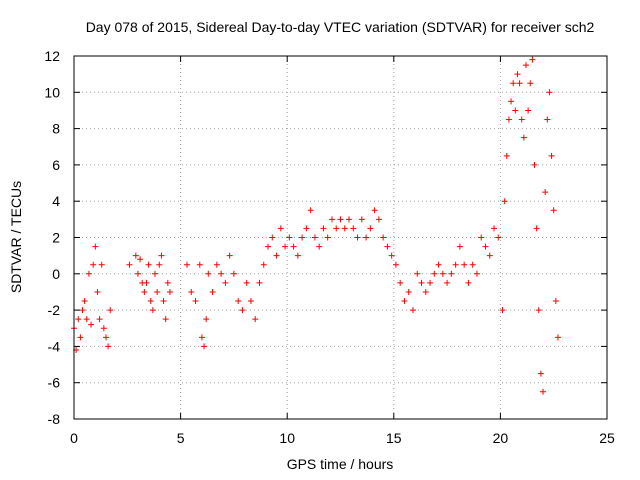 Image resolution: width=640 pixels, height=480 pixels. What do you see at coordinates (287, 438) in the screenshot?
I see `x-tick-label: 10` at bounding box center [287, 438].